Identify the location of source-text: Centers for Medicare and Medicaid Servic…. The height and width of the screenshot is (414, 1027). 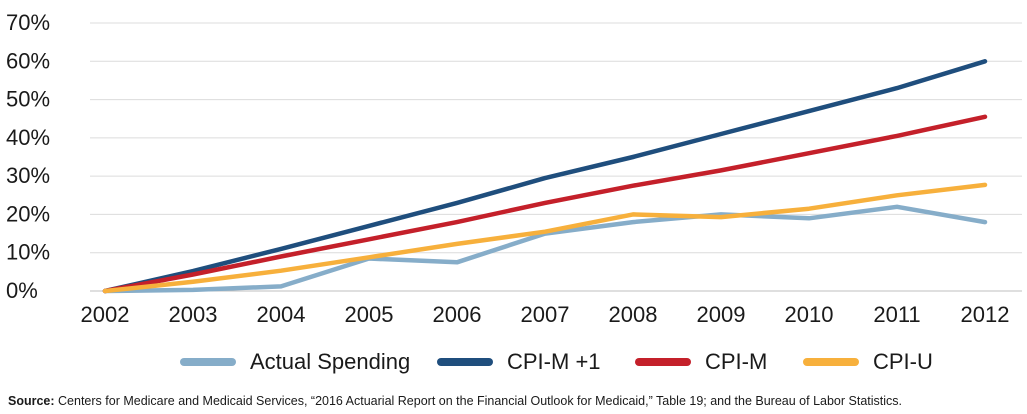
(480, 401).